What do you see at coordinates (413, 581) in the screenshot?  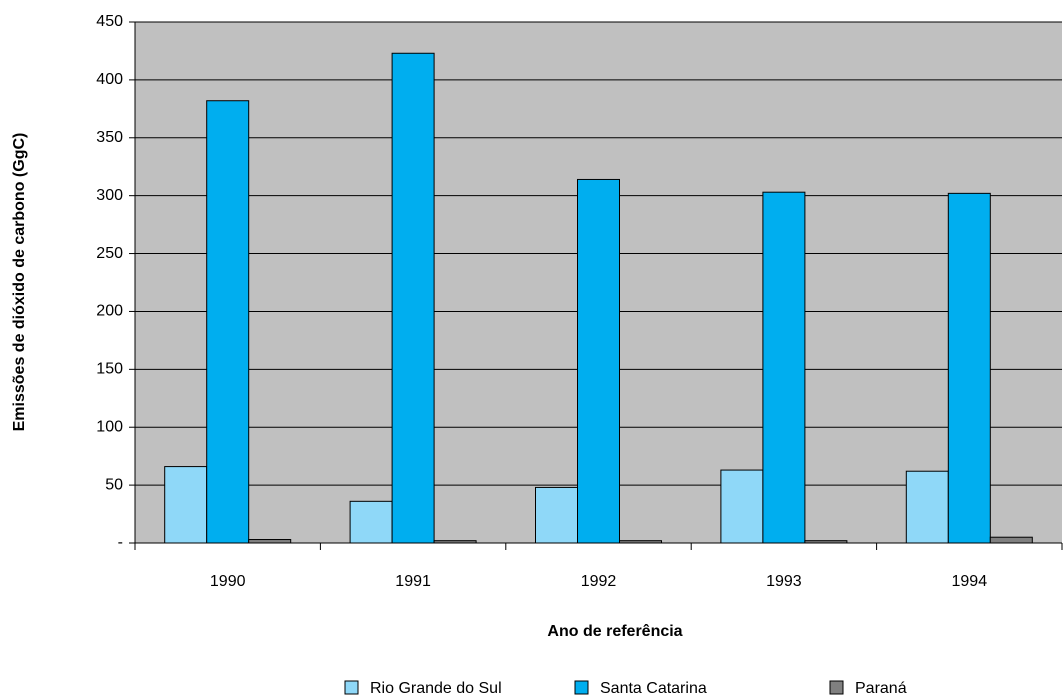 I see `x-tick-label: 1991` at bounding box center [413, 581].